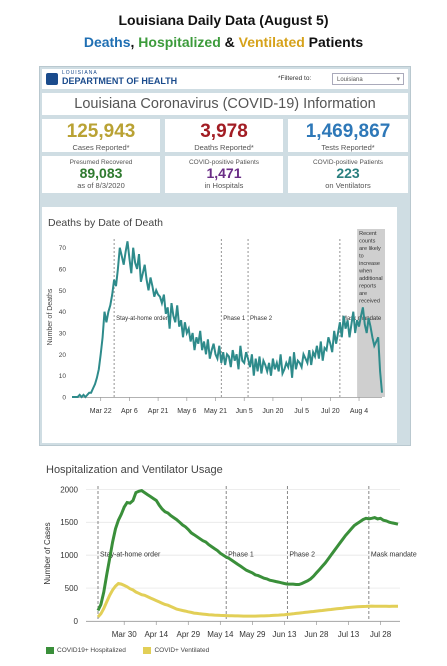 Image resolution: width=447 pixels, height=666 pixels. What do you see at coordinates (368, 234) in the screenshot?
I see `shade-note-line: Recent` at bounding box center [368, 234].